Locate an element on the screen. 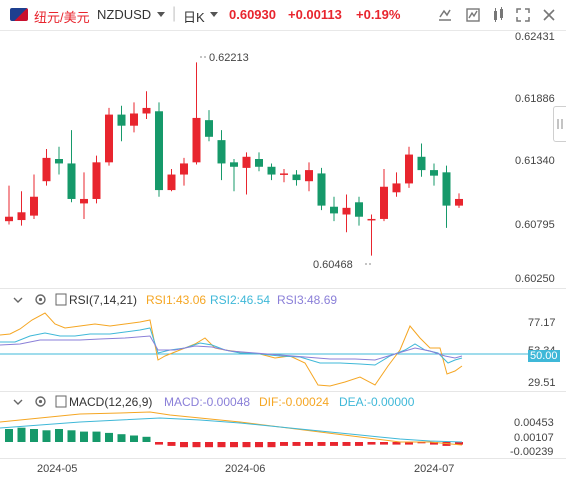  fullscreen-icon is located at coordinates (523, 15).